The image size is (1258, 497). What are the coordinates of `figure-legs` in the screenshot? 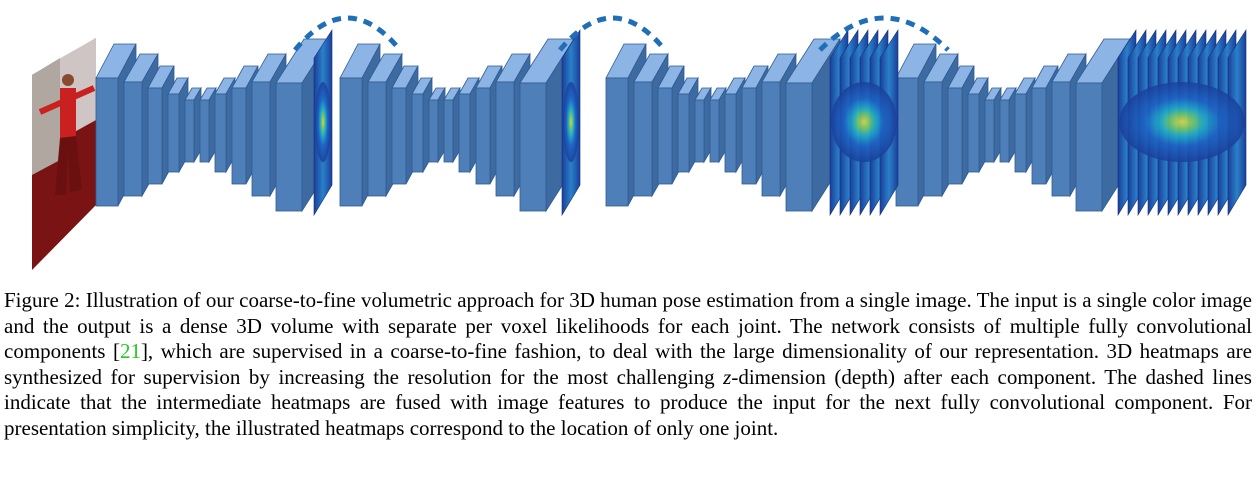 It's located at (68, 165).